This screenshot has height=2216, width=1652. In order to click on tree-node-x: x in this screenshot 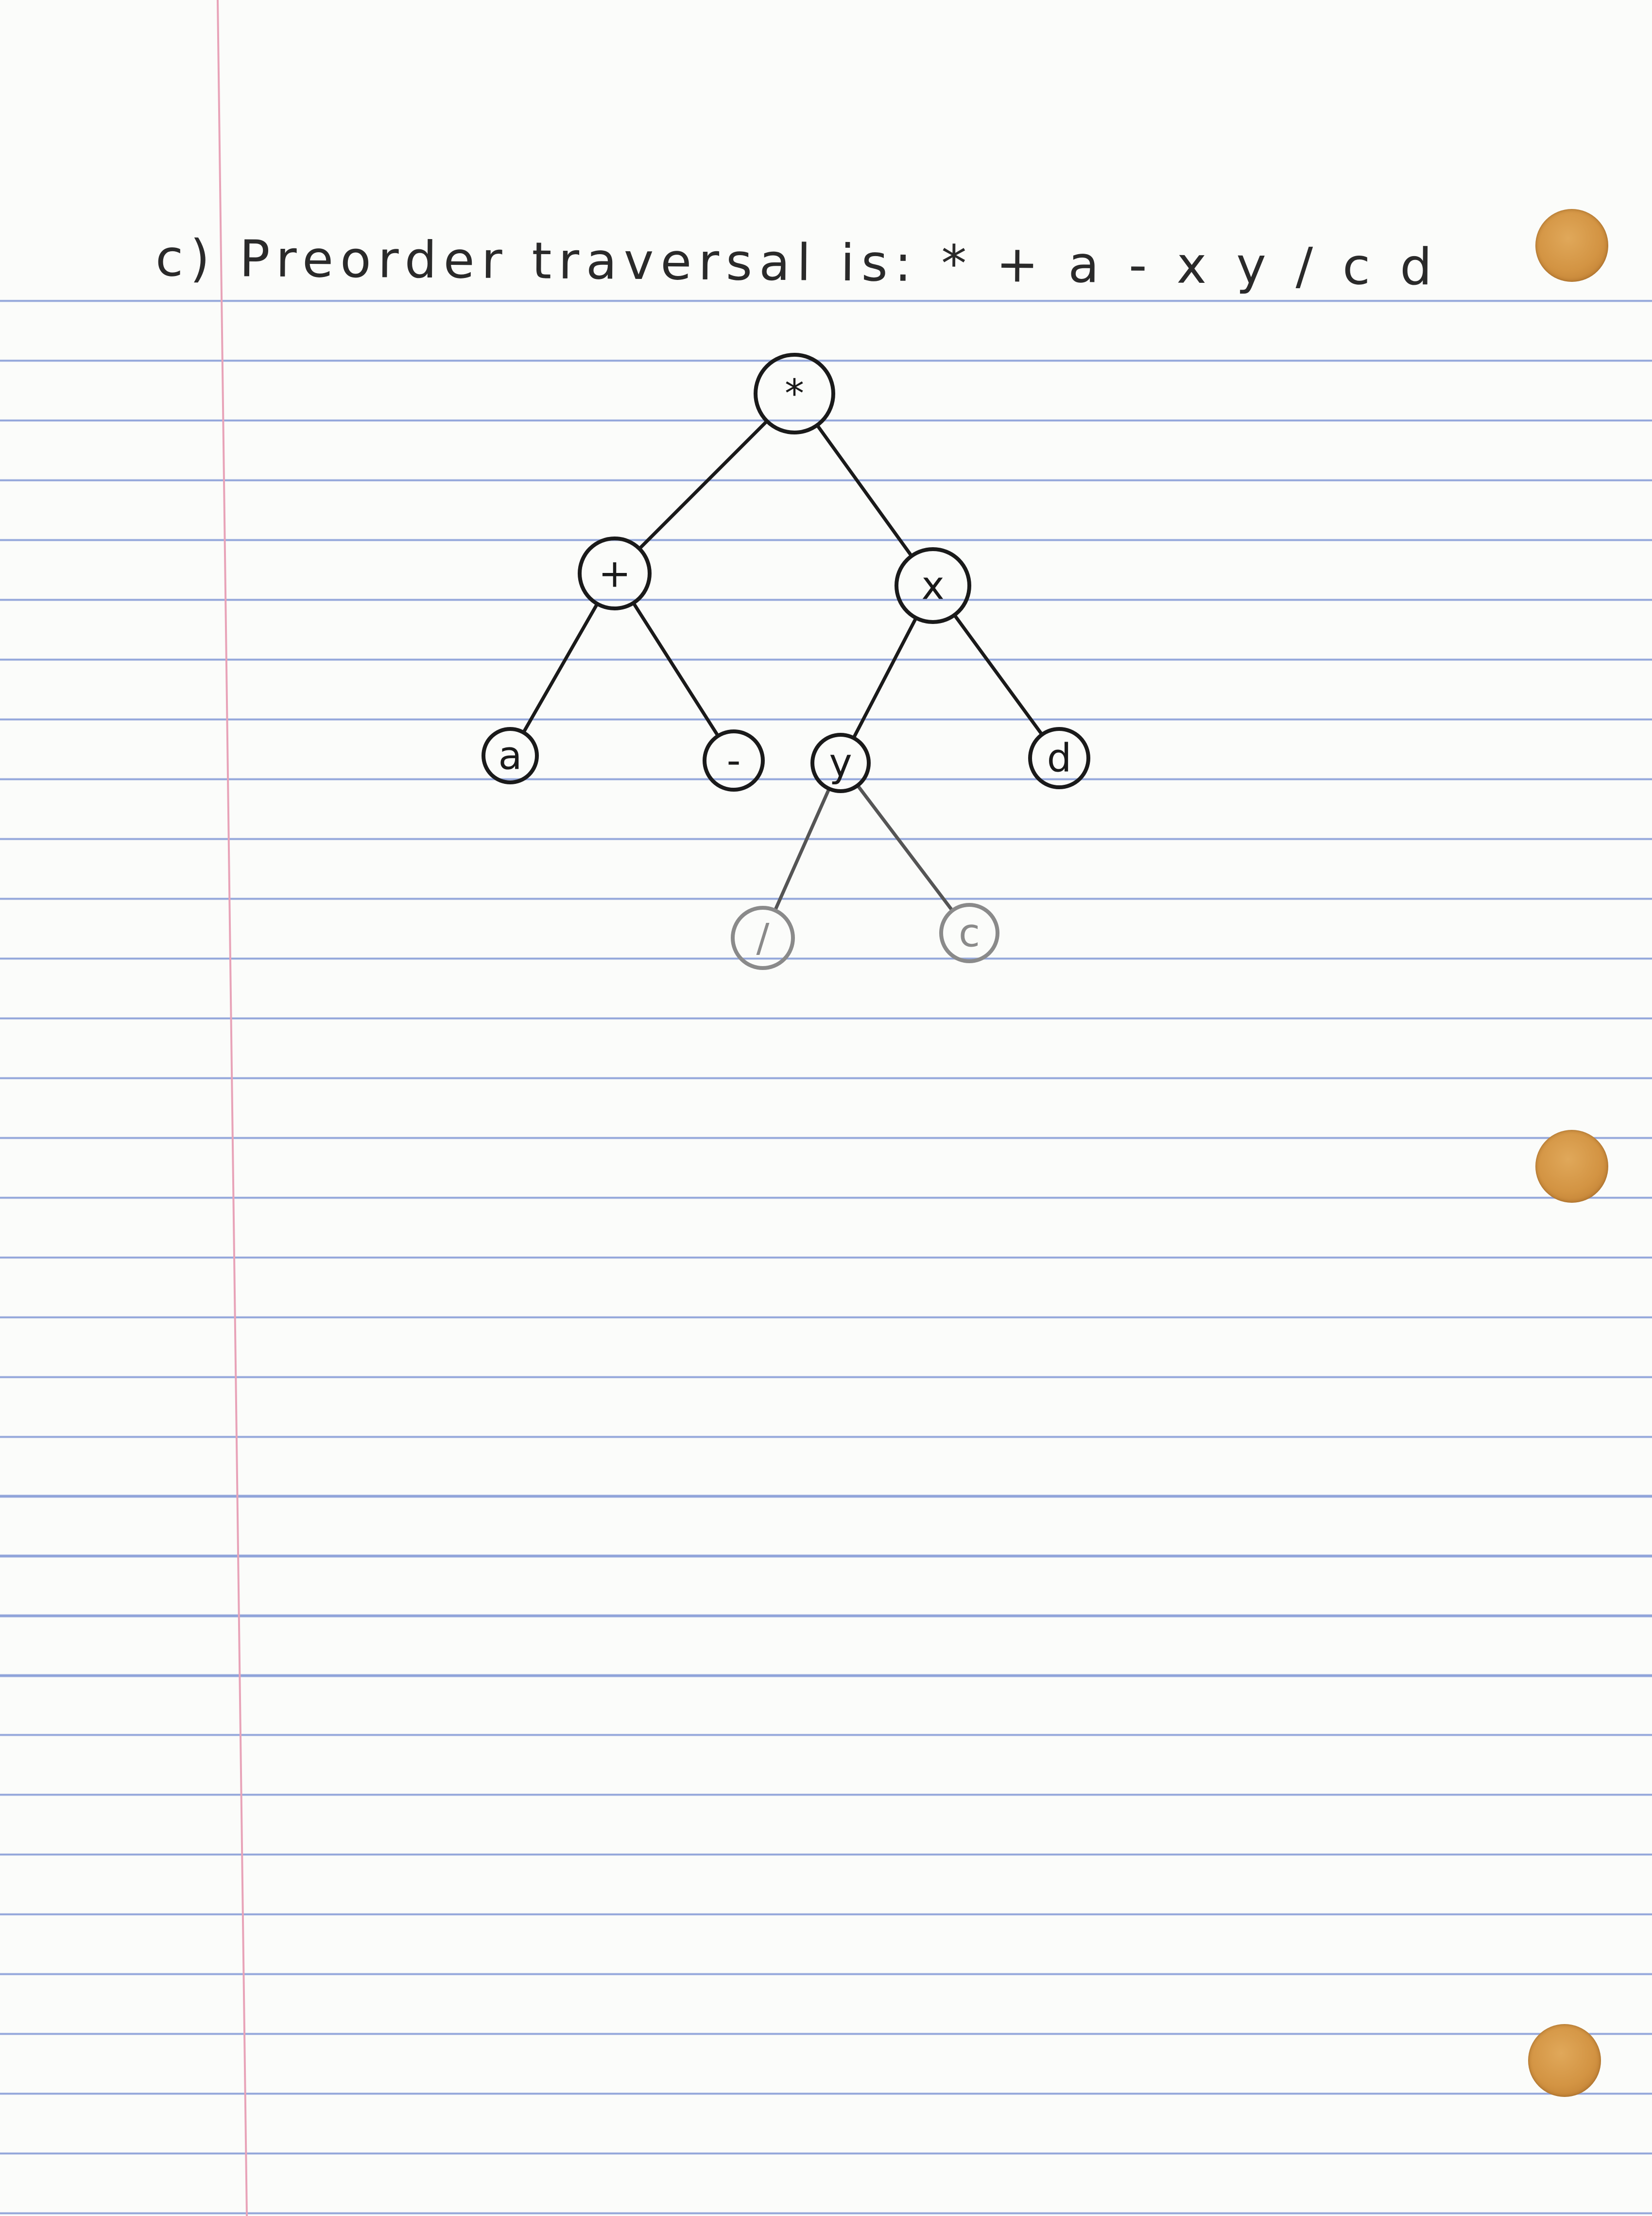, I will do `click(933, 585)`.